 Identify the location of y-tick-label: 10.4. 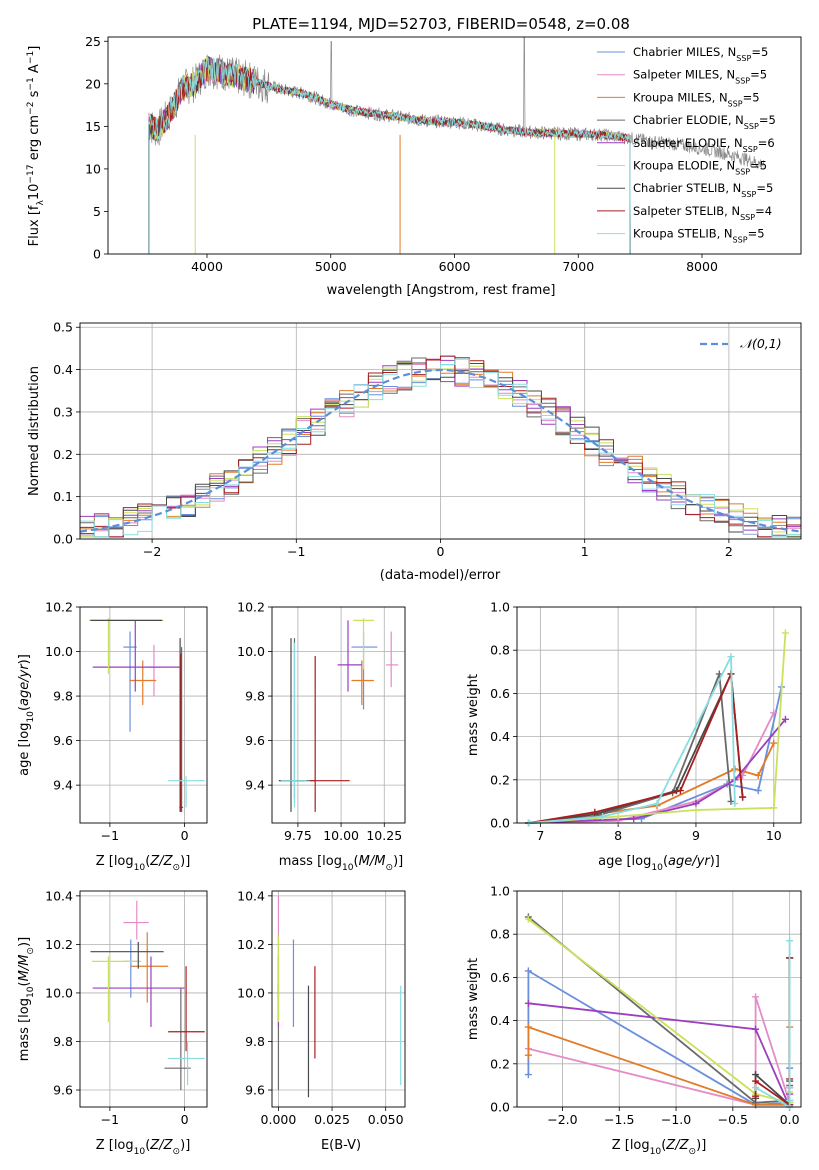
(251, 895).